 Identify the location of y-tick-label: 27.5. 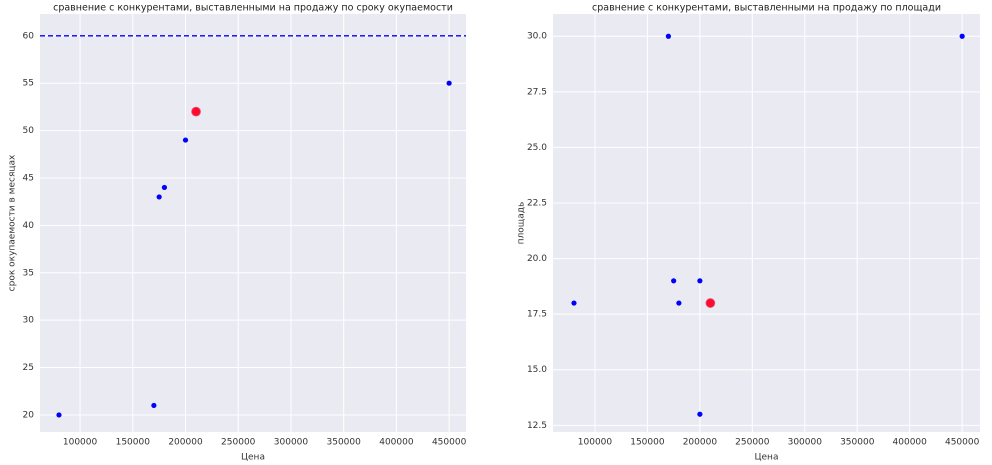
(537, 92).